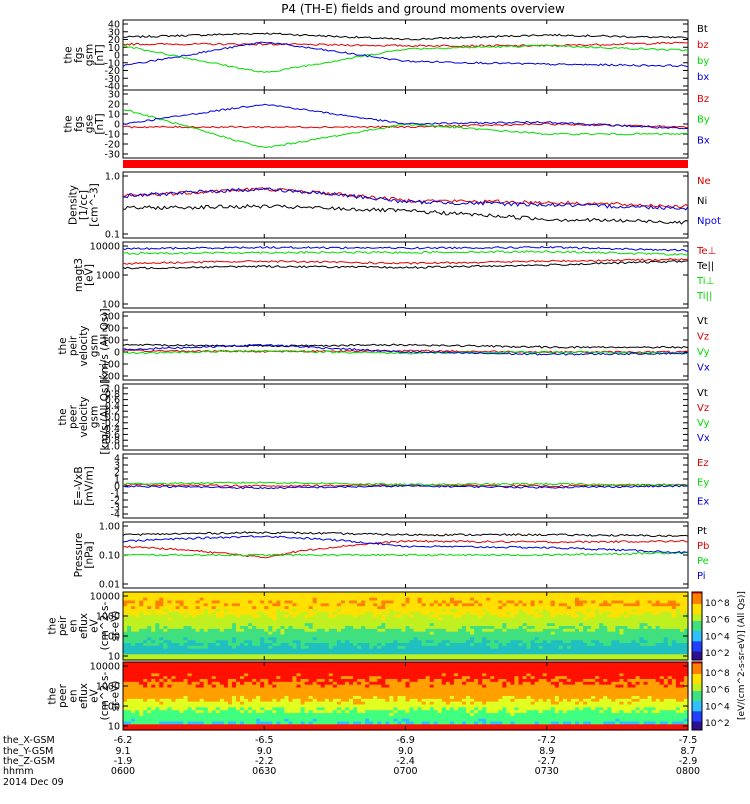 This screenshot has width=750, height=804. What do you see at coordinates (112, 177) in the screenshot?
I see `y-tick-label: 1.0` at bounding box center [112, 177].